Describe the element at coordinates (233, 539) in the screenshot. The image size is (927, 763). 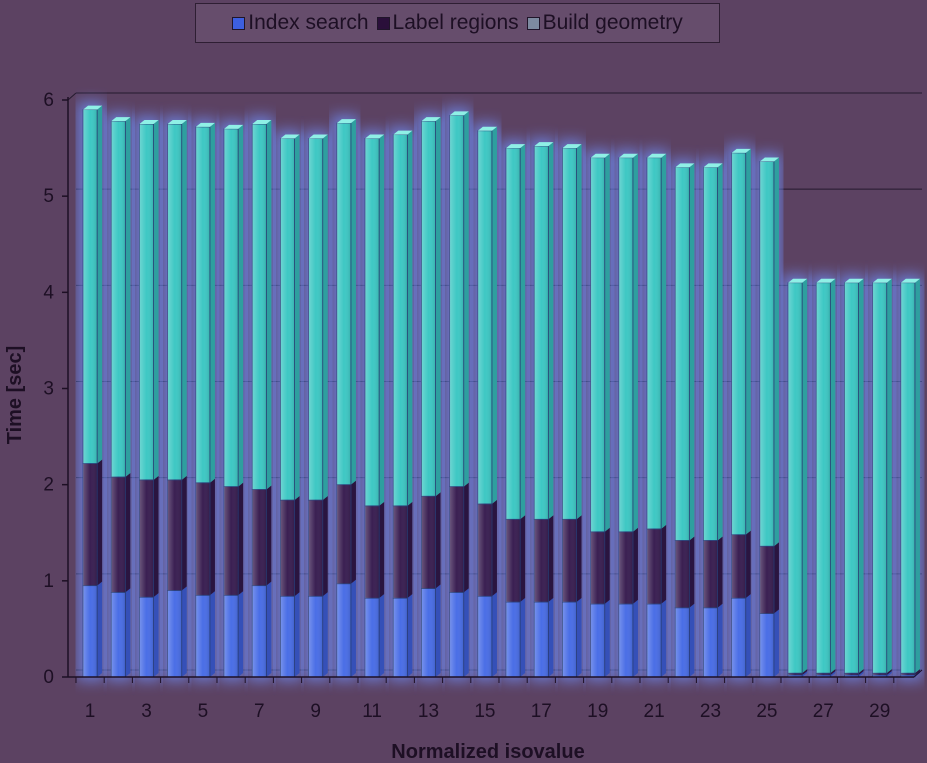
I see `bar-6-label-regions` at that location.